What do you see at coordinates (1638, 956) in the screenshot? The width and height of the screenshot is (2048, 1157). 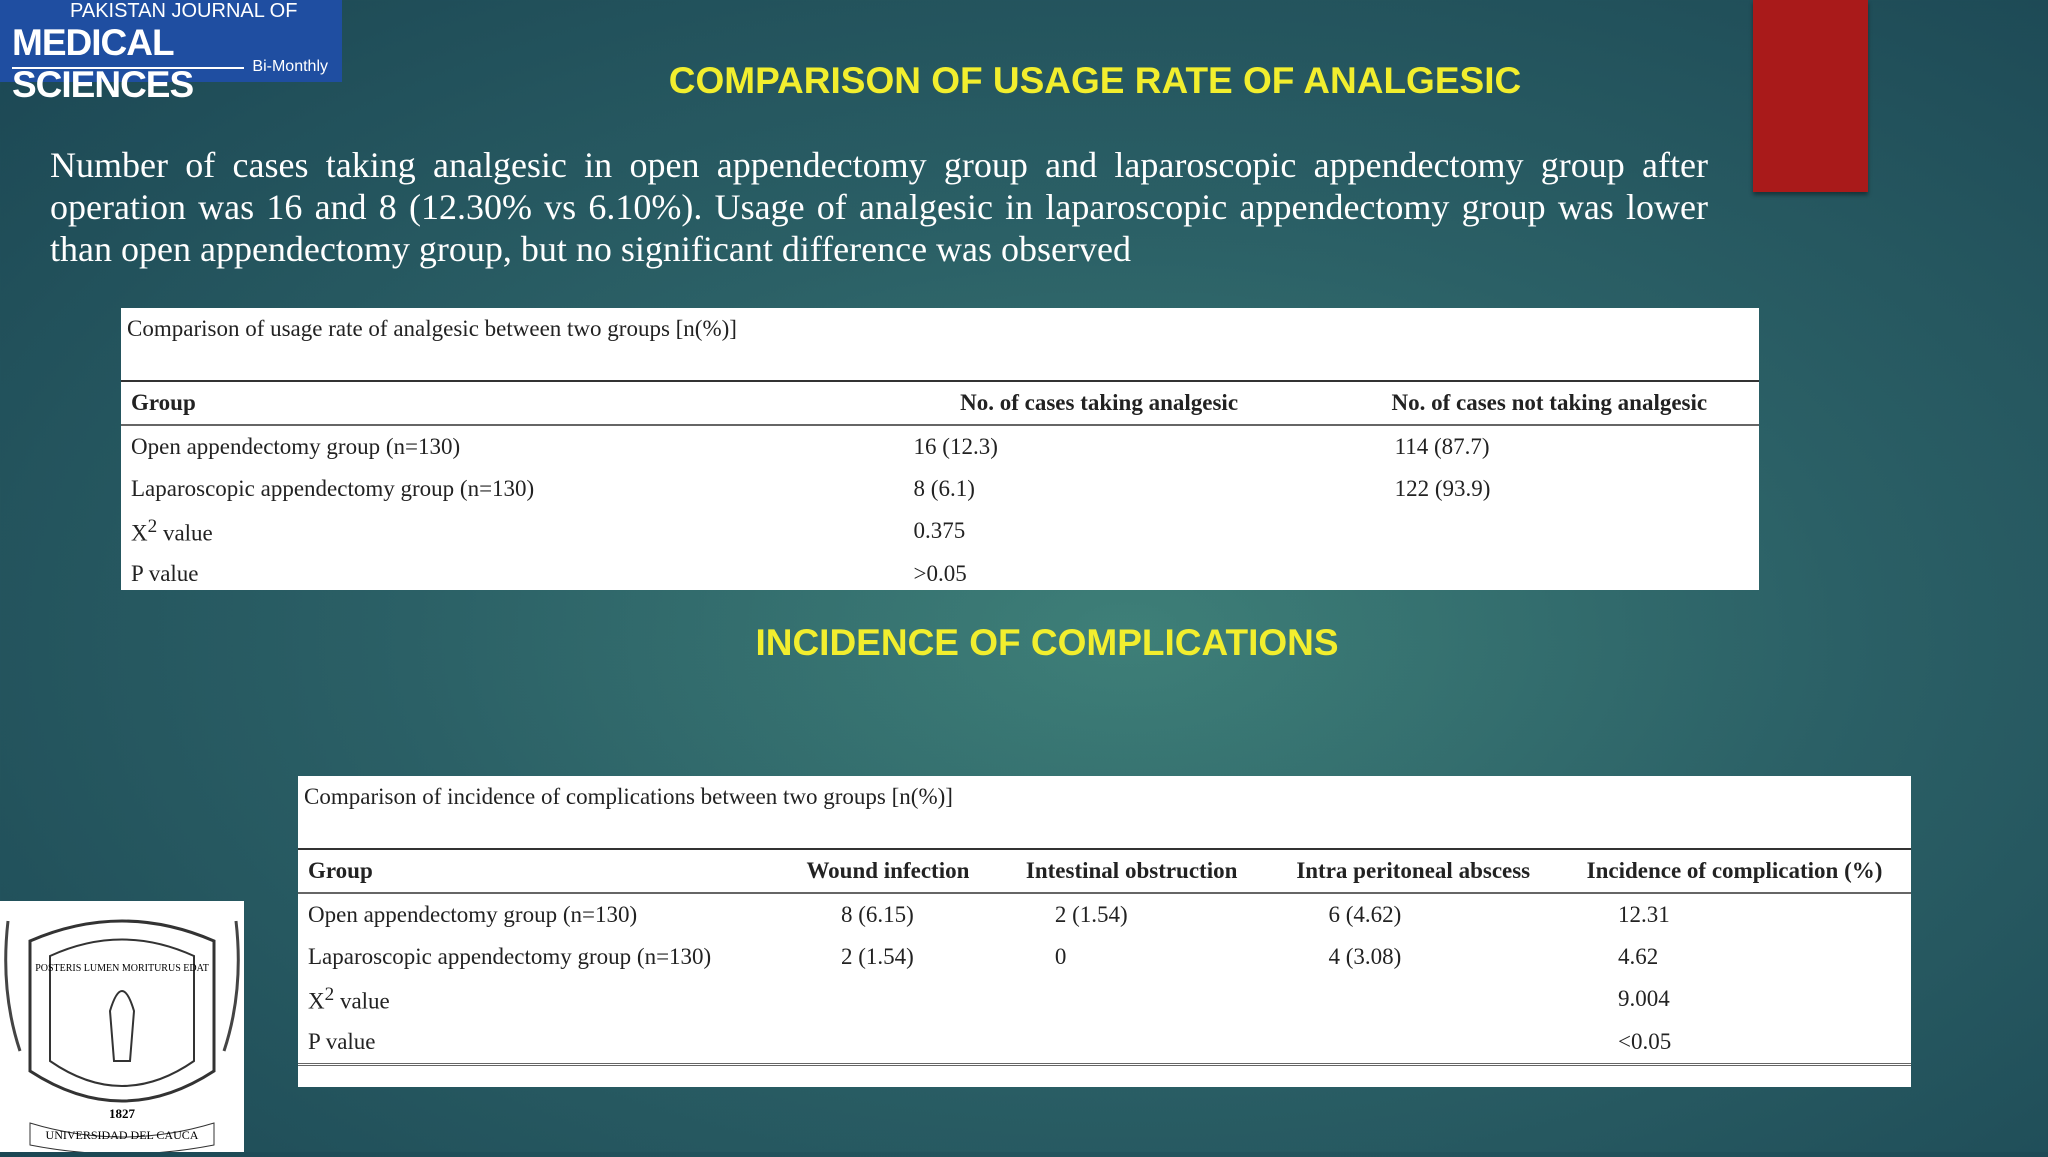 I see `table-cell: 4.62` at bounding box center [1638, 956].